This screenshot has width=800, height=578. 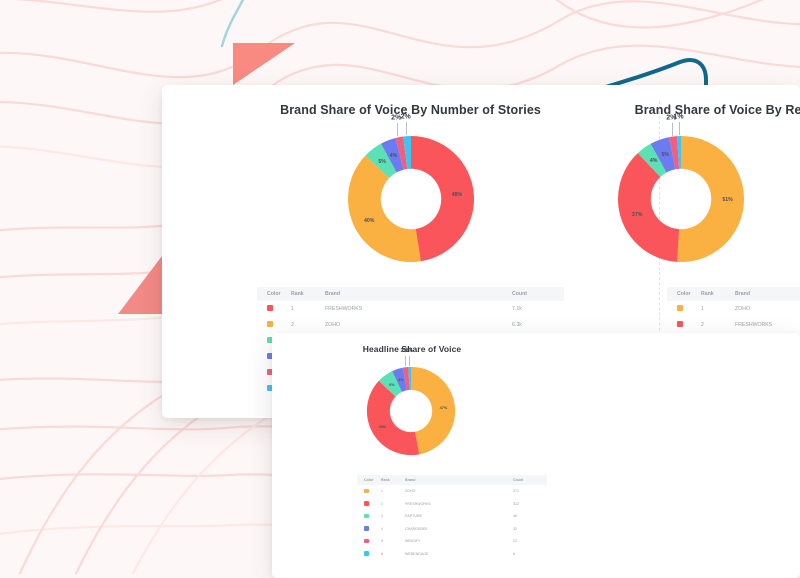 What do you see at coordinates (733, 294) in the screenshot?
I see `reach-table-header-row: ColorRankBrandReach` at bounding box center [733, 294].